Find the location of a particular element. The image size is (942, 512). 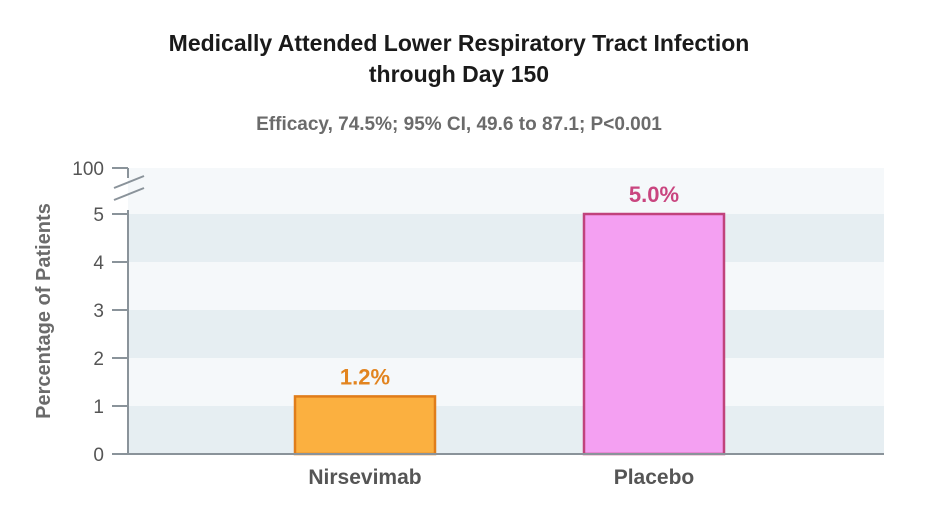

x-category-labels: Nirsevimab Placebo is located at coordinates (501, 477).